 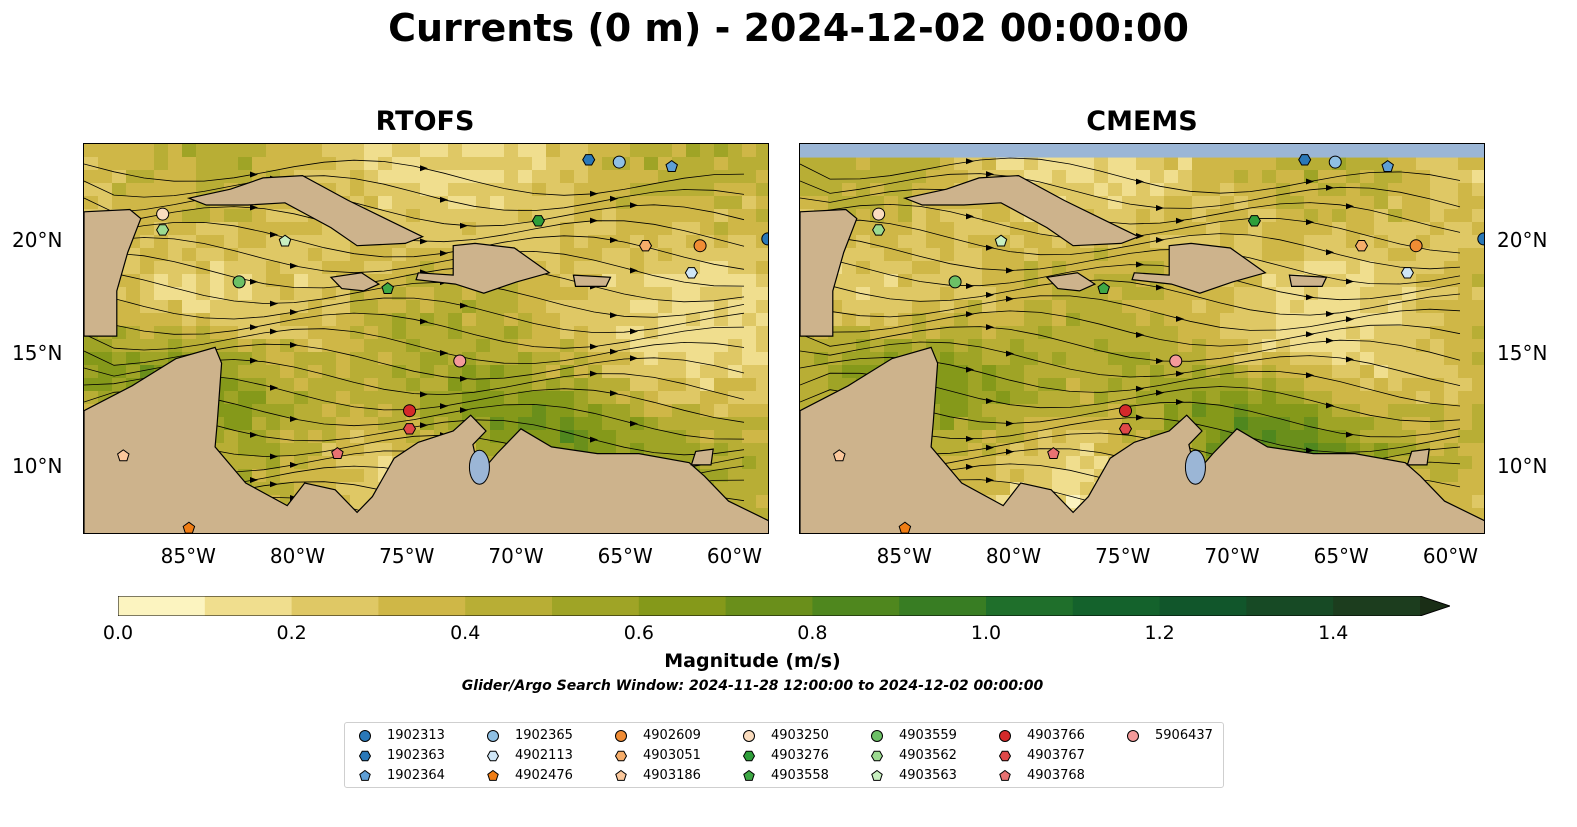 What do you see at coordinates (800, 775) in the screenshot?
I see `legend-label: 4903558` at bounding box center [800, 775].